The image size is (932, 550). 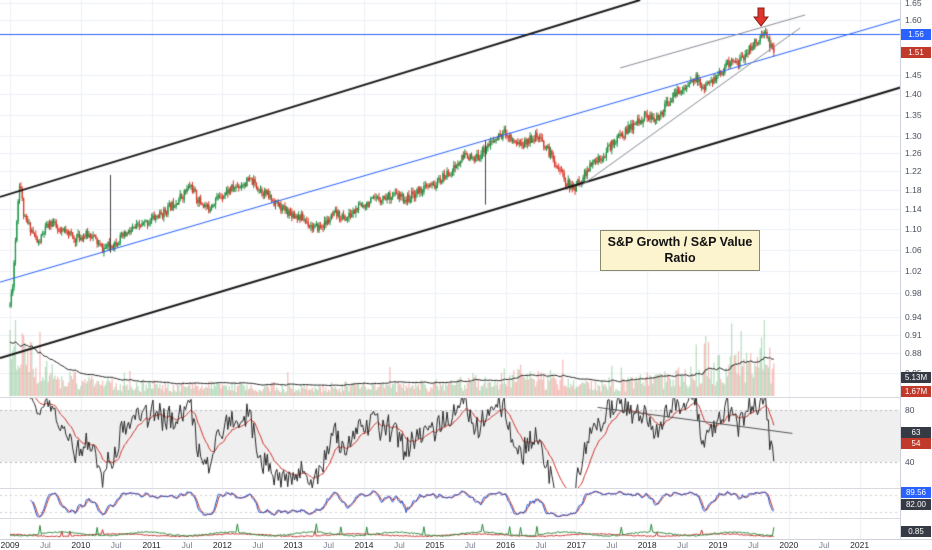 What do you see at coordinates (647, 545) in the screenshot?
I see `time-tick-label: 2018` at bounding box center [647, 545].